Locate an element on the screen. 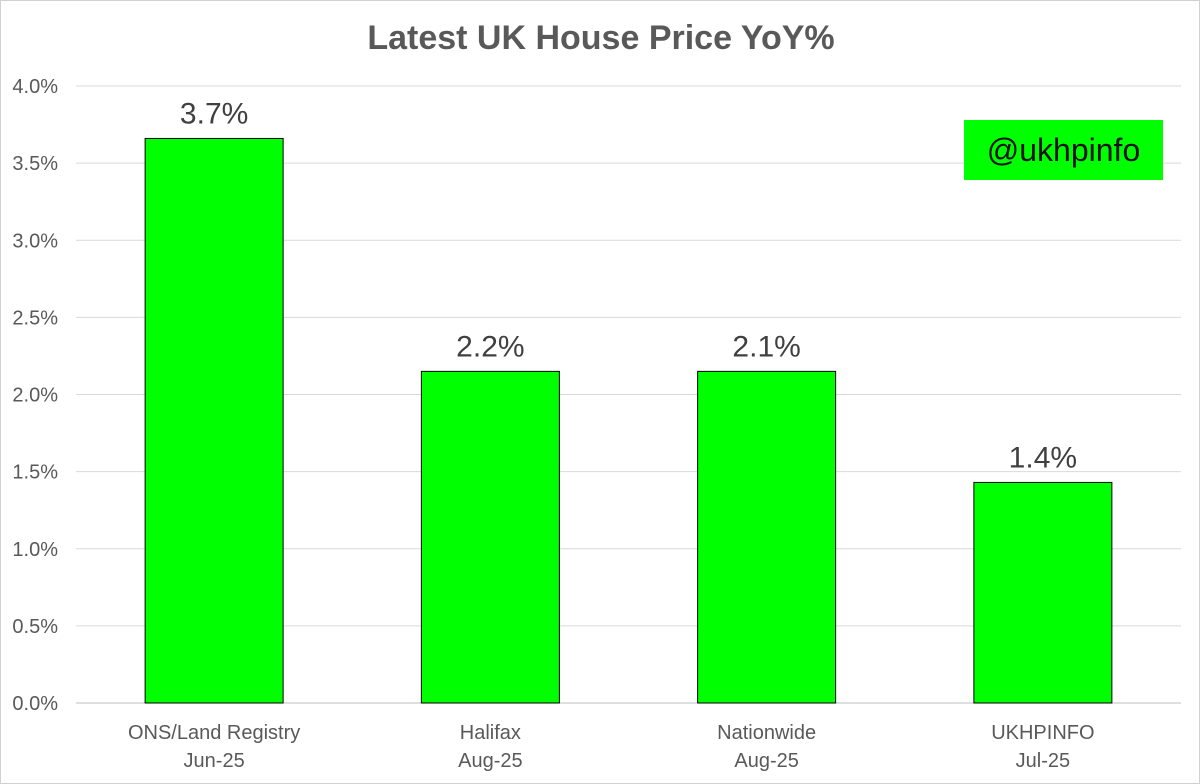  y-axis-ticks: 0.0% 0.5% 1.0% 1.5% 2.0% 2.5% 3.0% 3.5% 4.0% is located at coordinates (35, 395).